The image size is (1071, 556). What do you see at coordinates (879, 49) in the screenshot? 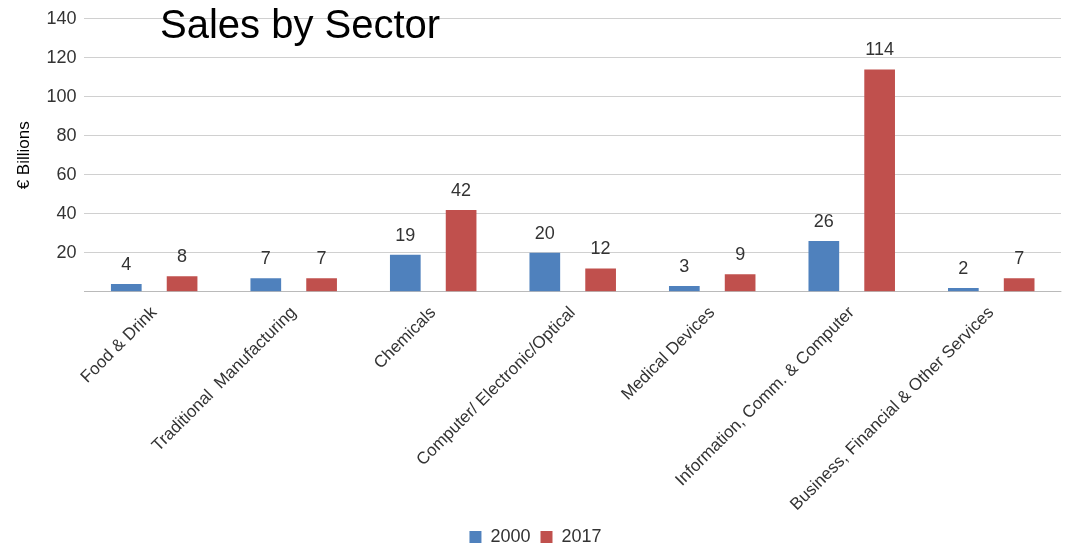
I see `data-label: 114` at bounding box center [879, 49].